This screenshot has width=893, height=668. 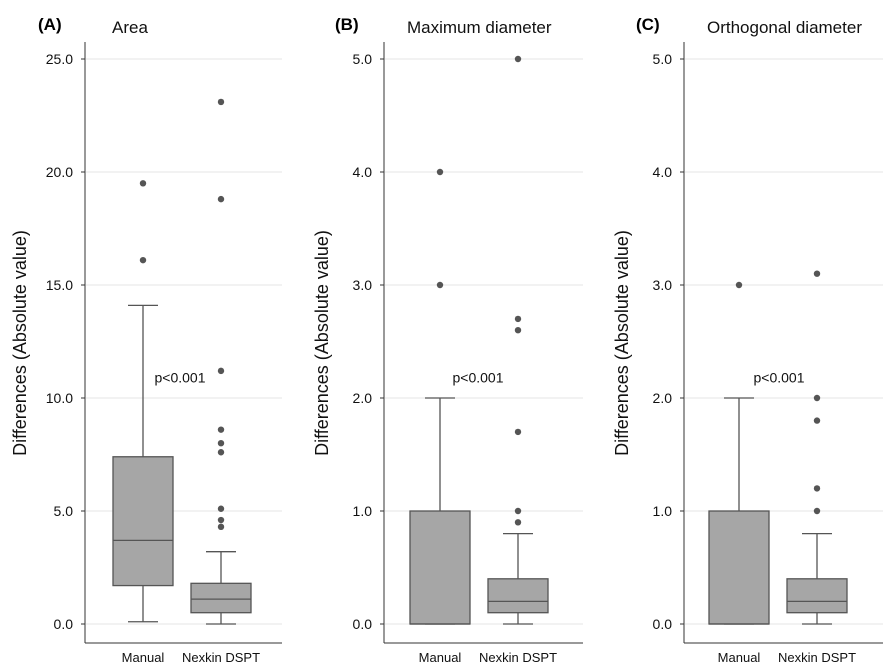 What do you see at coordinates (59, 172) in the screenshot?
I see `y-tick-label: 20.0` at bounding box center [59, 172].